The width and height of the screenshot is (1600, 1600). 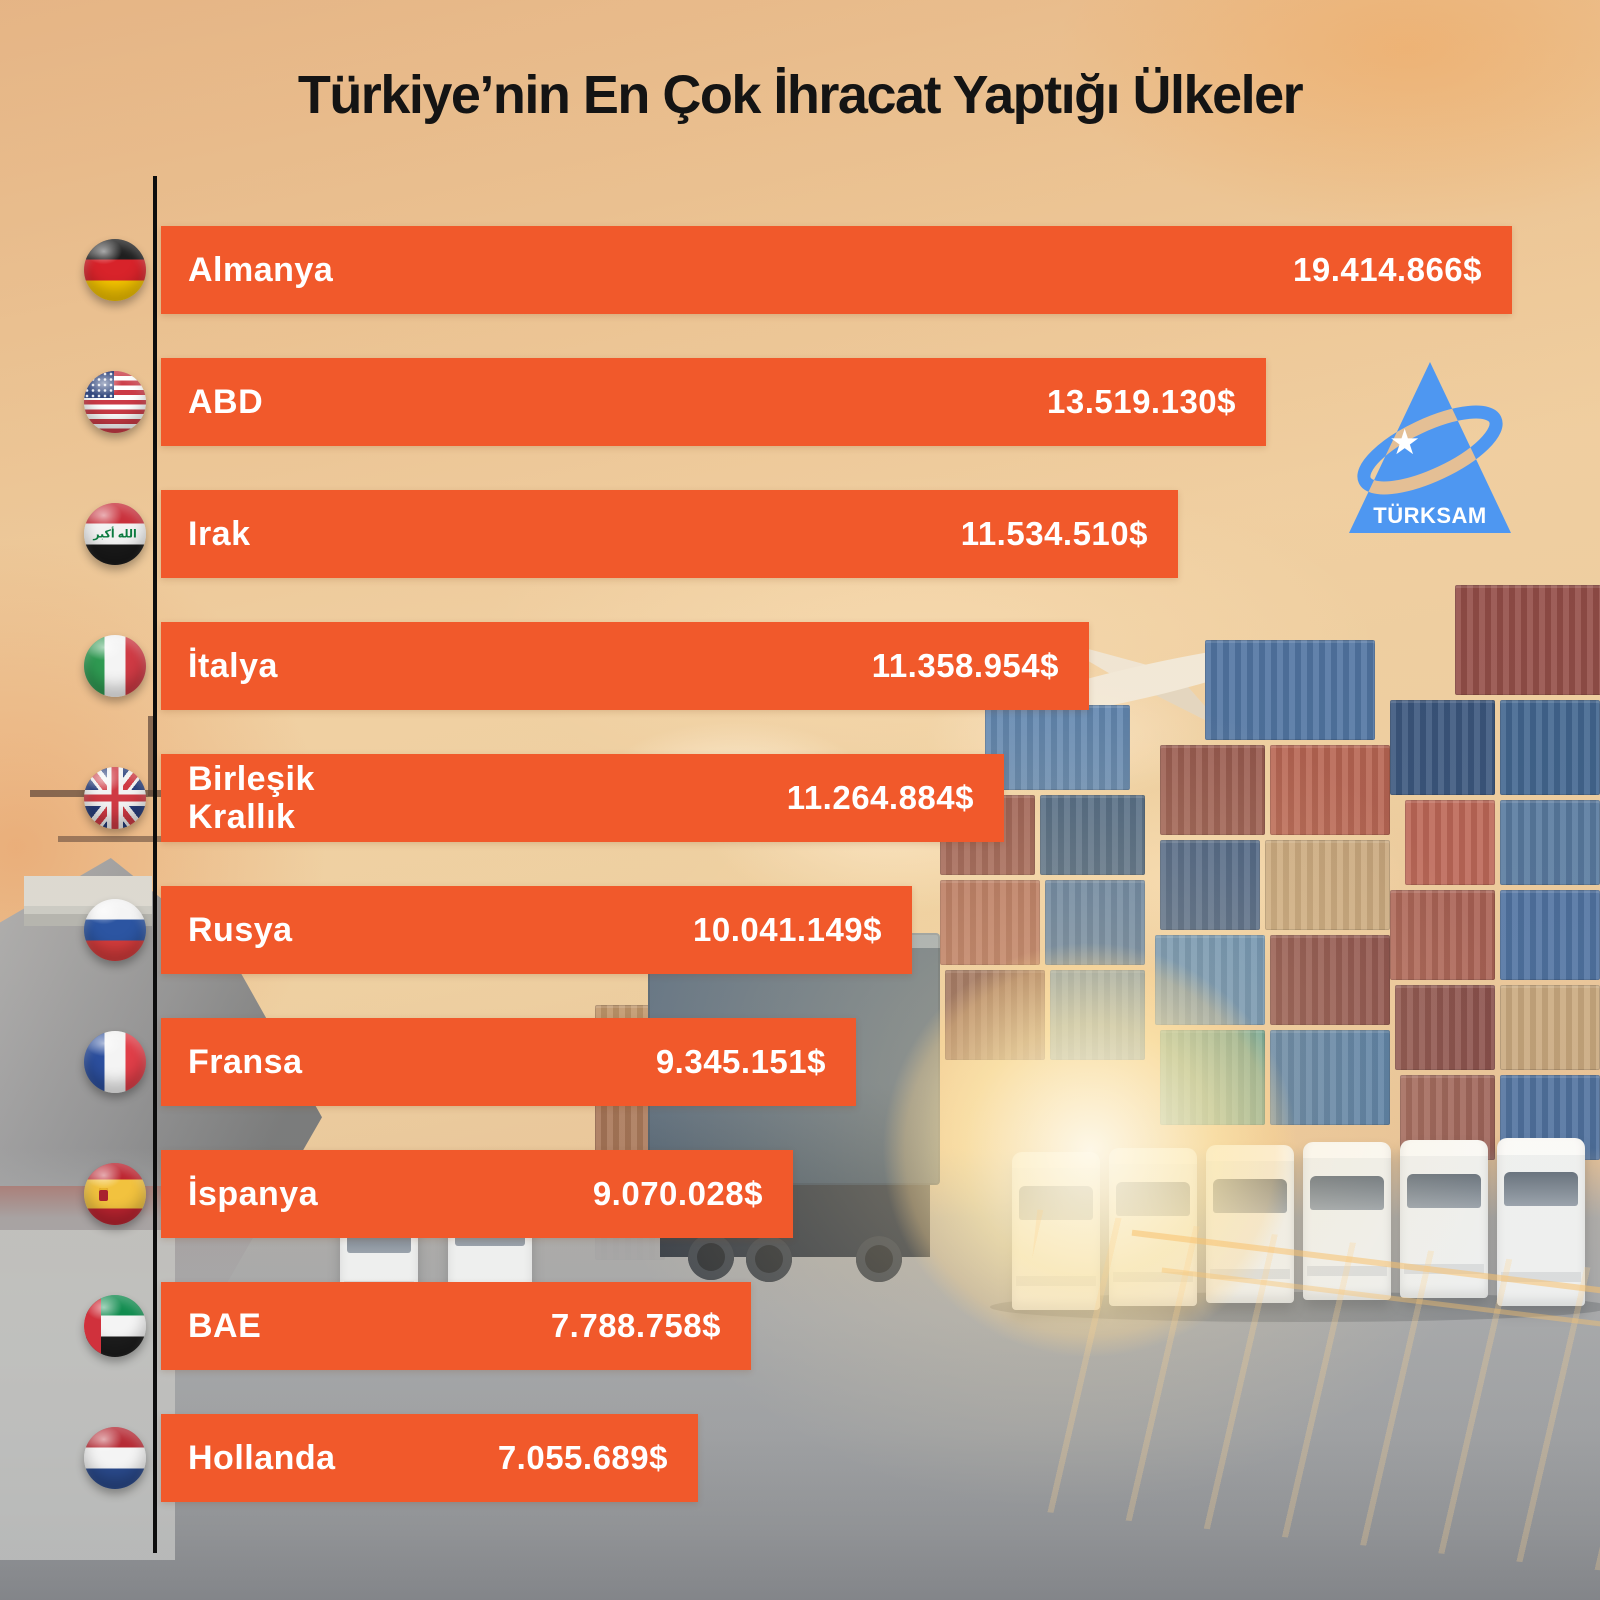 I want to click on bar-value: 11.264.884$, so click(x=880, y=797).